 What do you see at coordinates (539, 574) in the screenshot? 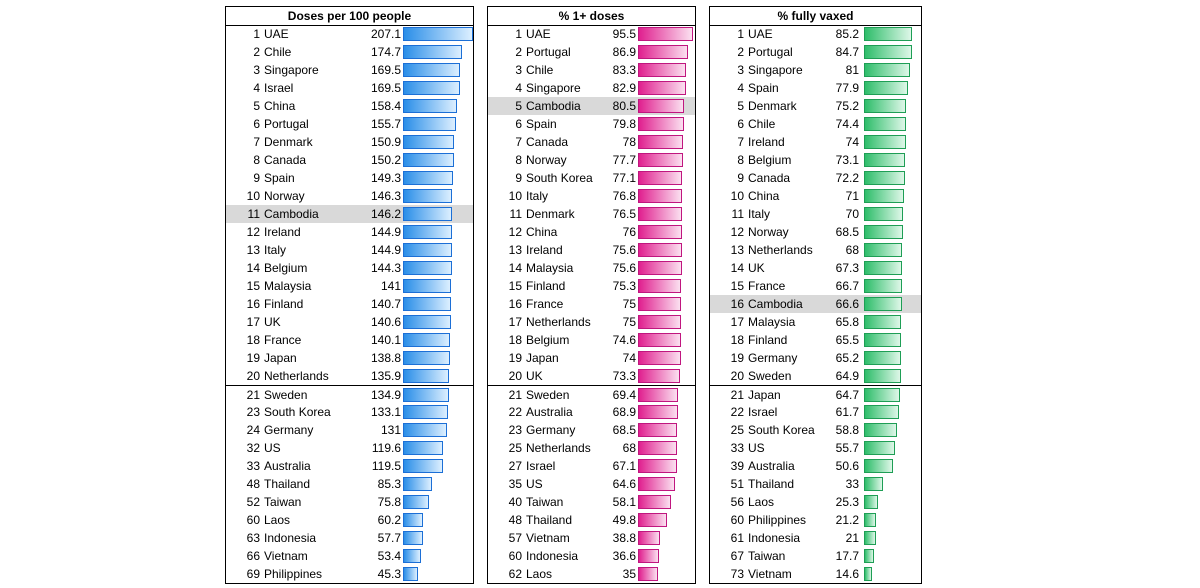
I see `country-label: Laos` at bounding box center [539, 574].